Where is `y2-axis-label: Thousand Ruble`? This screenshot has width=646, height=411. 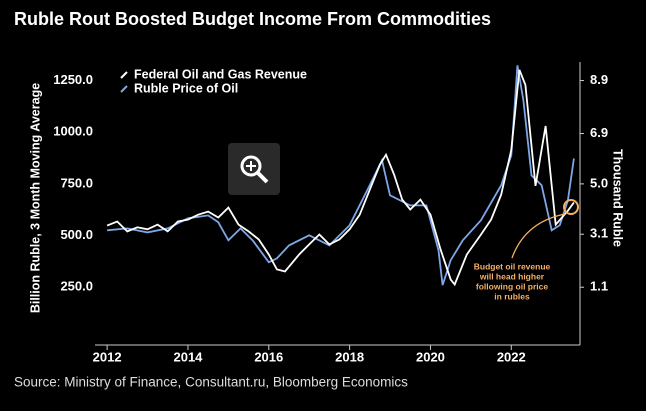
y2-axis-label: Thousand Ruble is located at coordinates (618, 198).